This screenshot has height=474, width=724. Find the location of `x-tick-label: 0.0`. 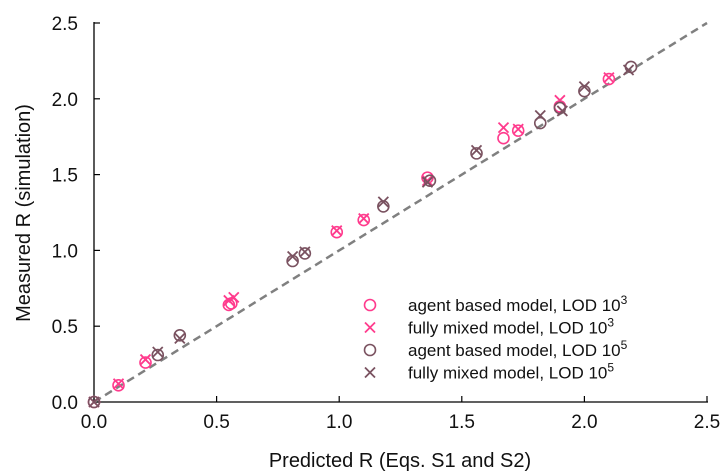

x-tick-label: 0.0 is located at coordinates (94, 422).